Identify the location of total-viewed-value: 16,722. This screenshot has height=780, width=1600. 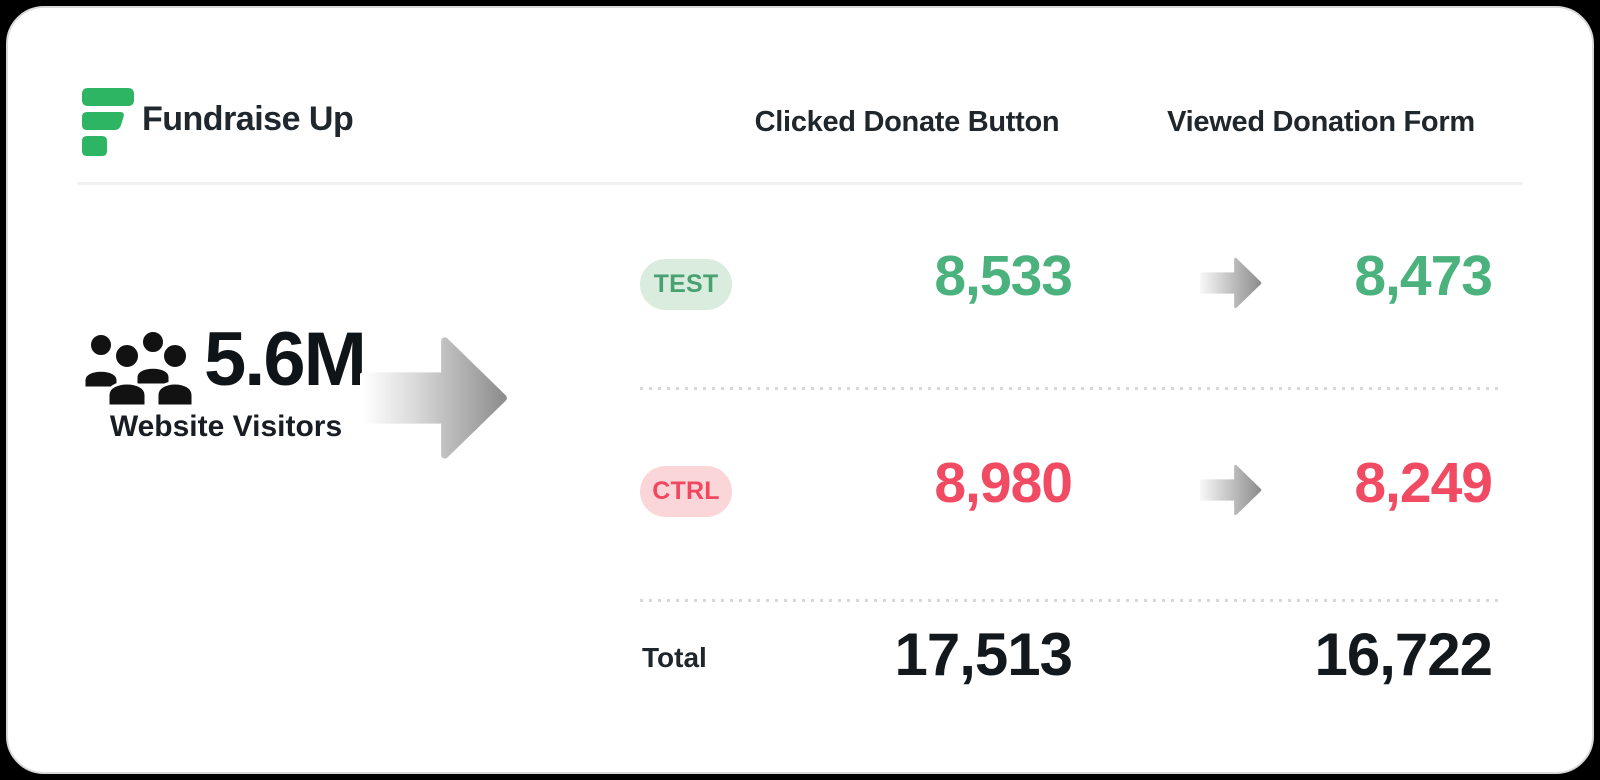
(1403, 654).